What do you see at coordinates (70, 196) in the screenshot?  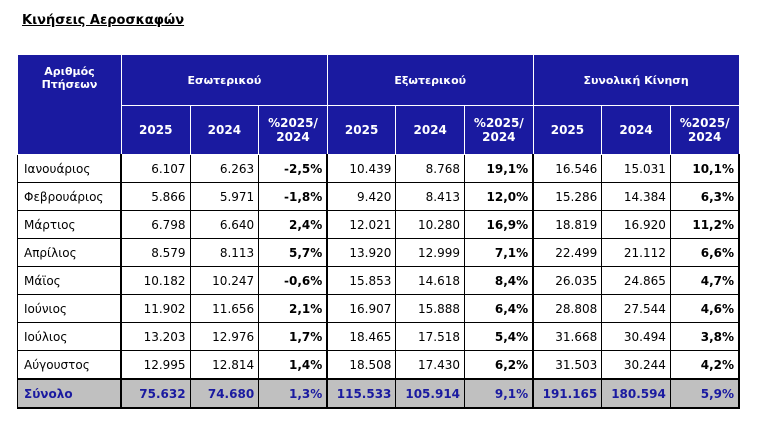 I see `month-cell: Φεβρουάριος` at bounding box center [70, 196].